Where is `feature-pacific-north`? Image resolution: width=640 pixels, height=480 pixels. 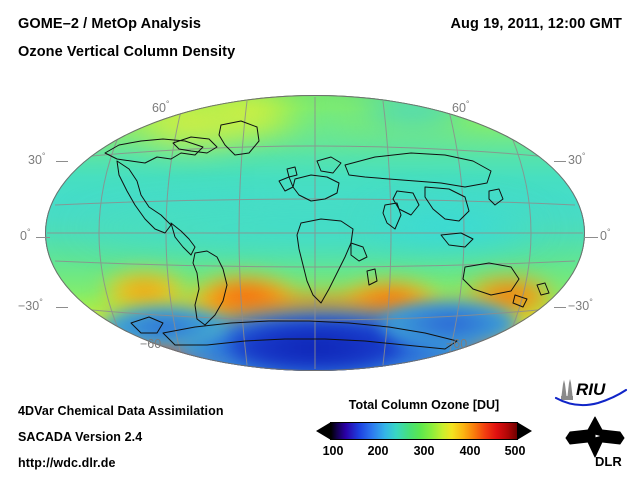 feature-pacific-north is located at coordinates (93, 123).